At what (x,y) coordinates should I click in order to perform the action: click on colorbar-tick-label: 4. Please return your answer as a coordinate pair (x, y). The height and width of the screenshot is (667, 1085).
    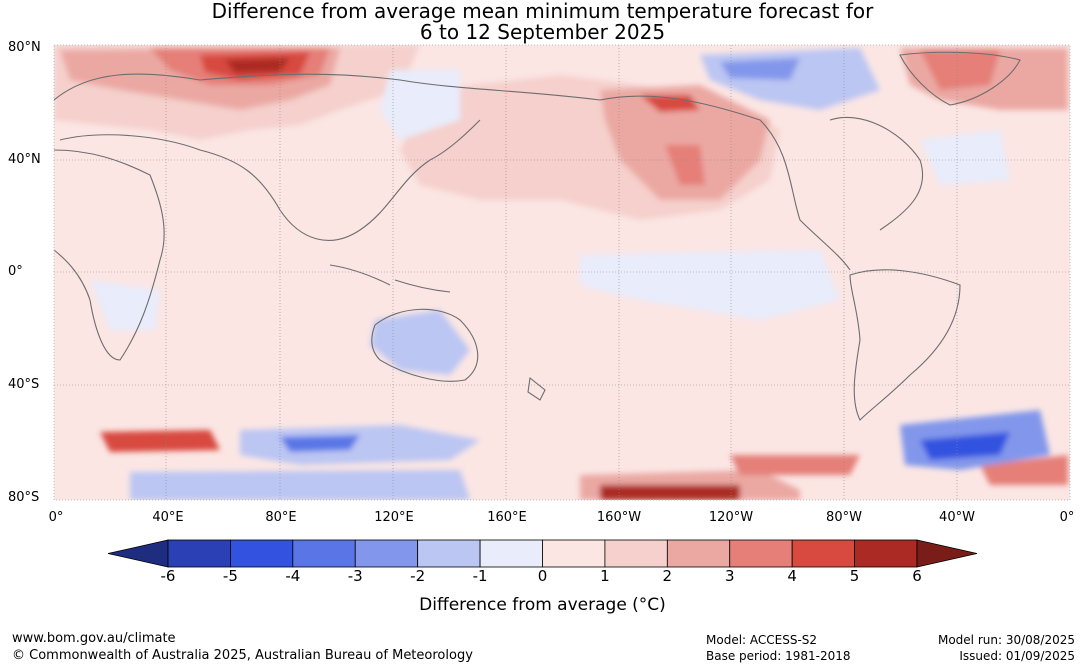
    Looking at the image, I should click on (792, 576).